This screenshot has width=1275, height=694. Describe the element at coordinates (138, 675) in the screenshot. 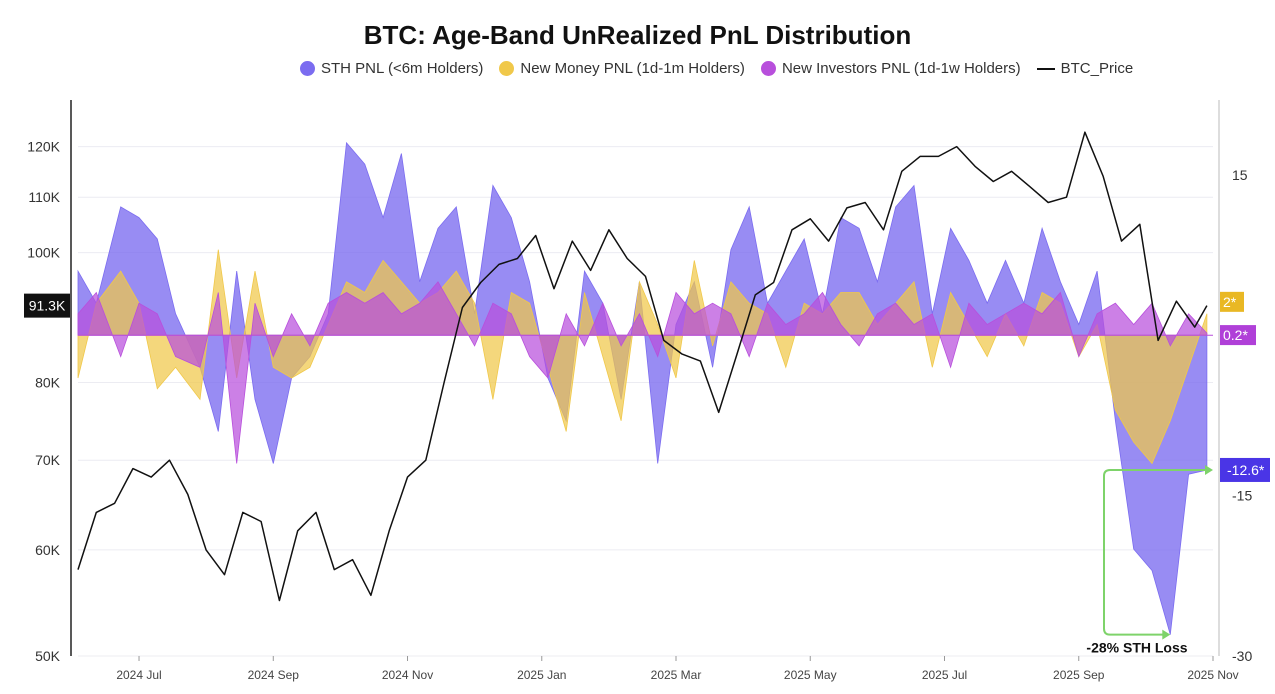

I see `x-tick-label: 2024 Jul` at that location.